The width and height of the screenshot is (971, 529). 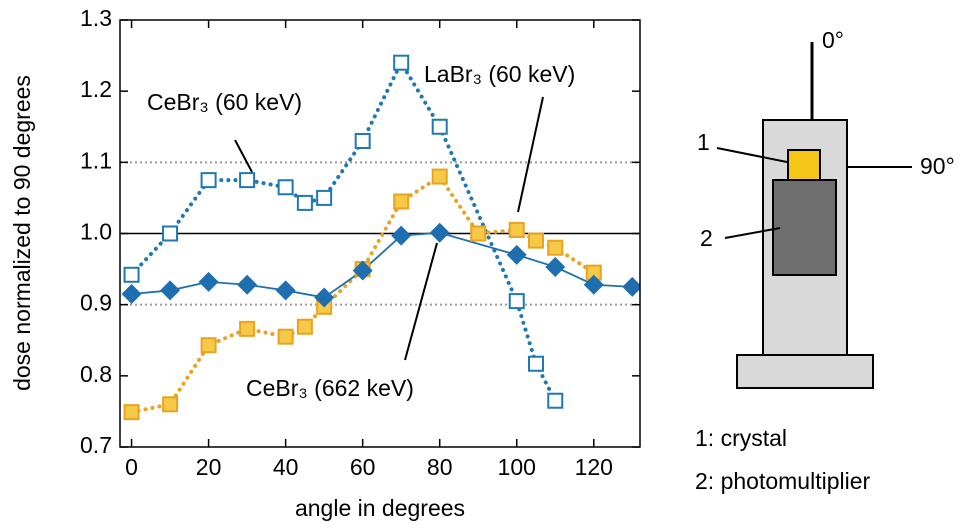 I want to click on x-tick-label: 0, so click(x=131, y=467).